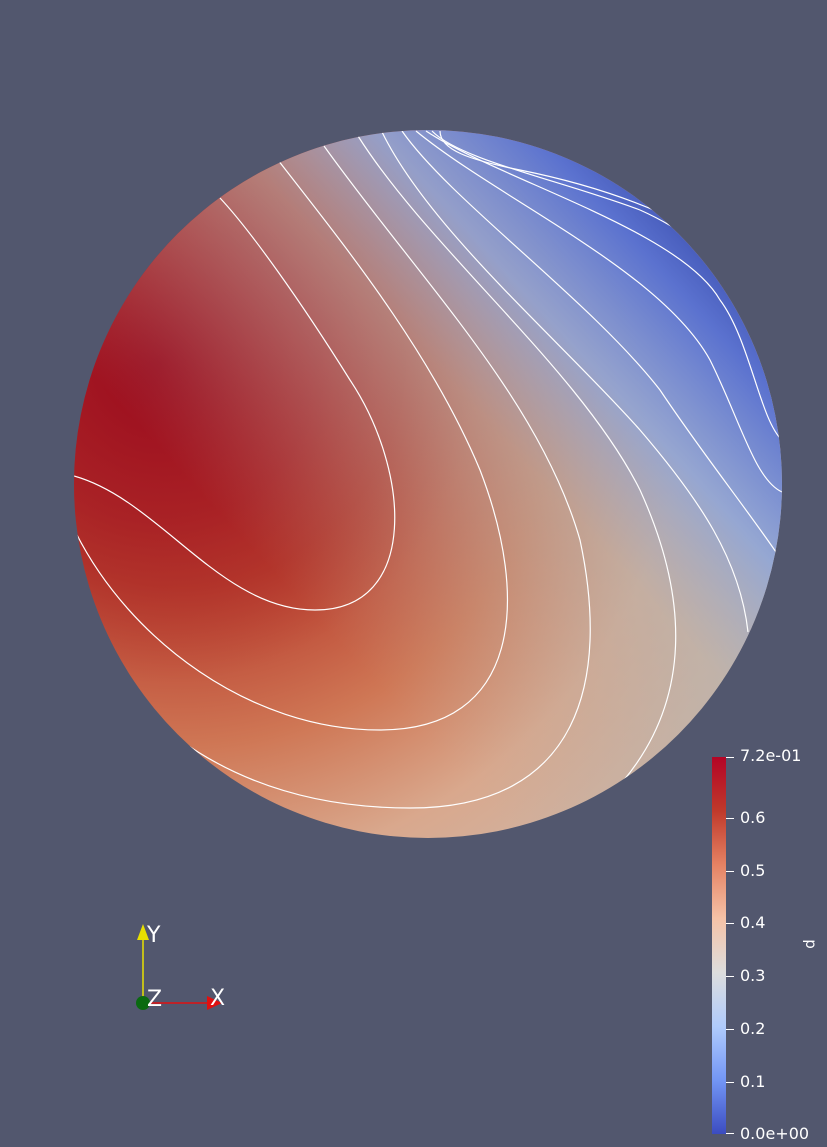 The width and height of the screenshot is (827, 1147). Describe the element at coordinates (214, 1003) in the screenshot. I see `x-axis-arrow` at that location.